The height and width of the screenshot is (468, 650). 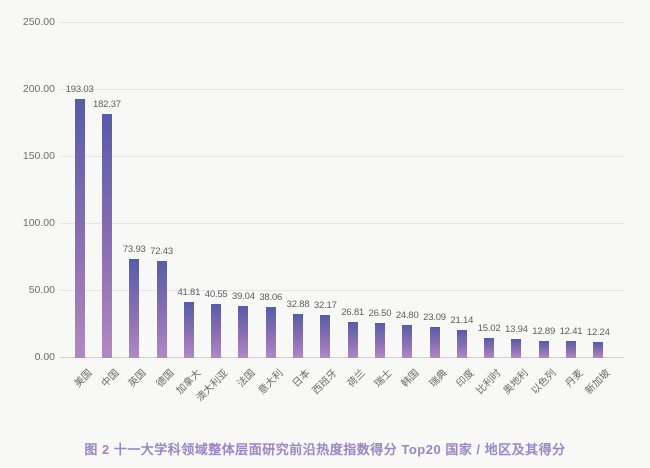 What do you see at coordinates (517, 382) in the screenshot?
I see `x-category-label: 奥地利` at bounding box center [517, 382].